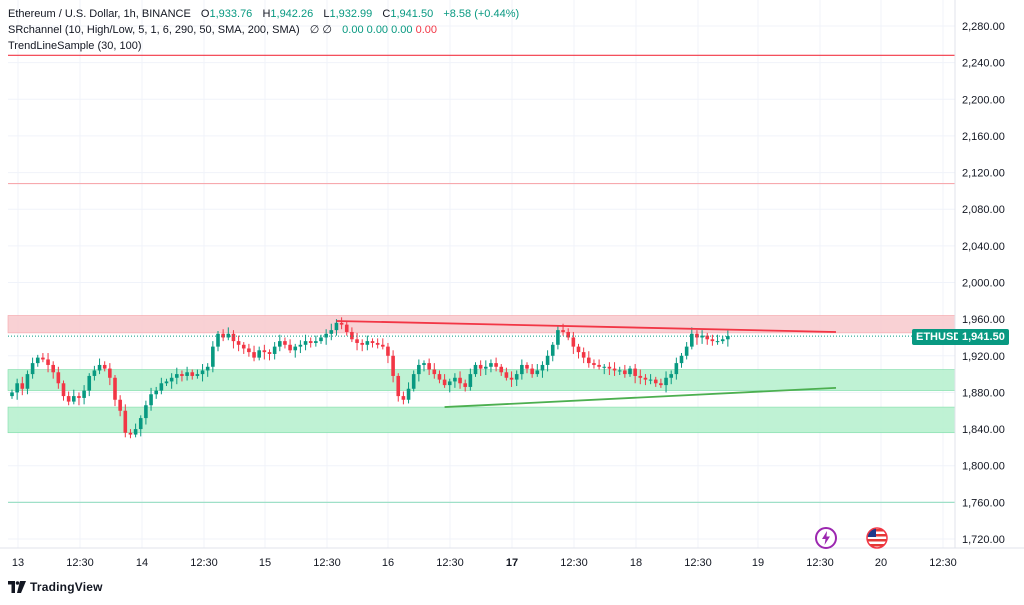 The width and height of the screenshot is (1024, 605). What do you see at coordinates (983, 393) in the screenshot?
I see `price-tick-label: 1,880.00` at bounding box center [983, 393].